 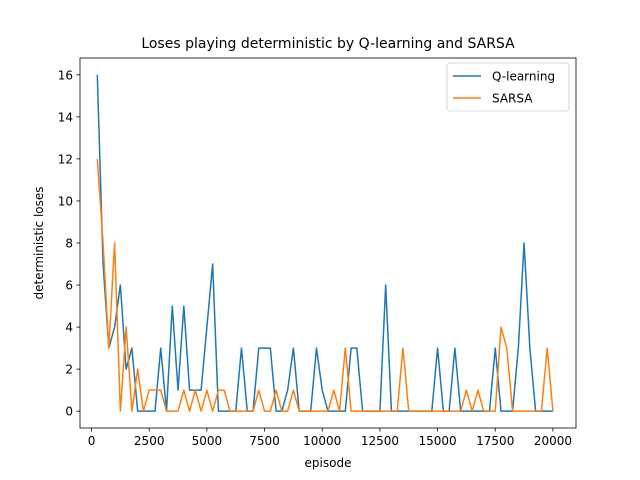 What do you see at coordinates (207, 441) in the screenshot?
I see `x-tick-label: 5000` at bounding box center [207, 441].